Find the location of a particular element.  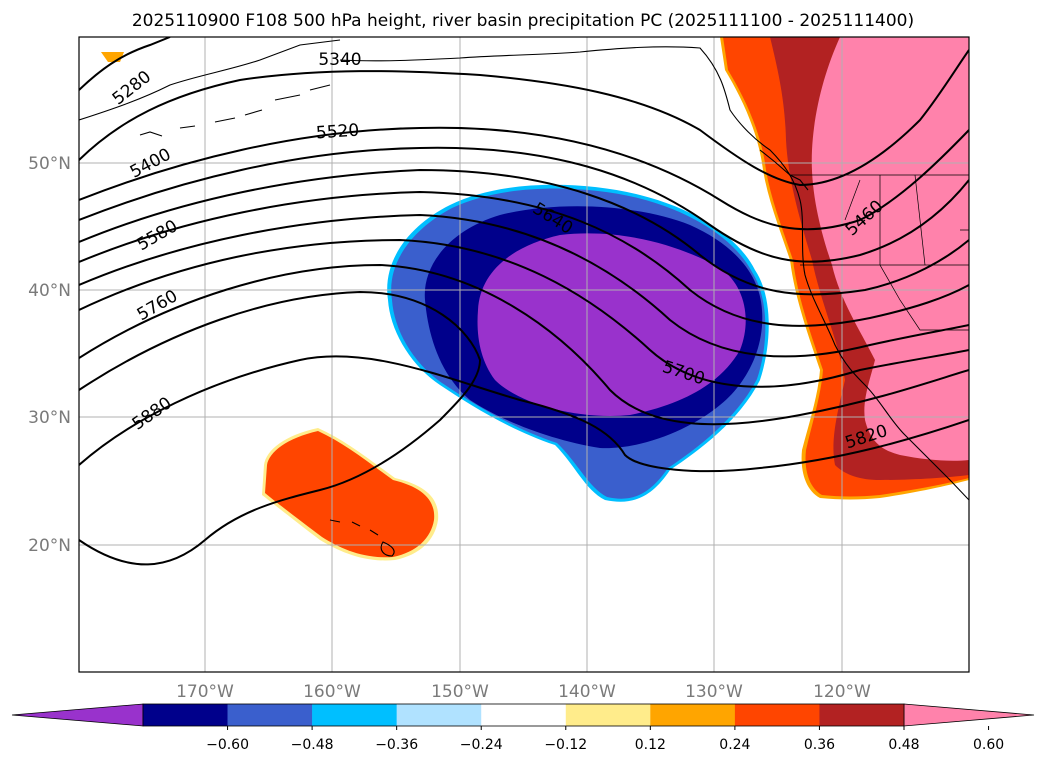

lon-label: 130°W is located at coordinates (714, 692).